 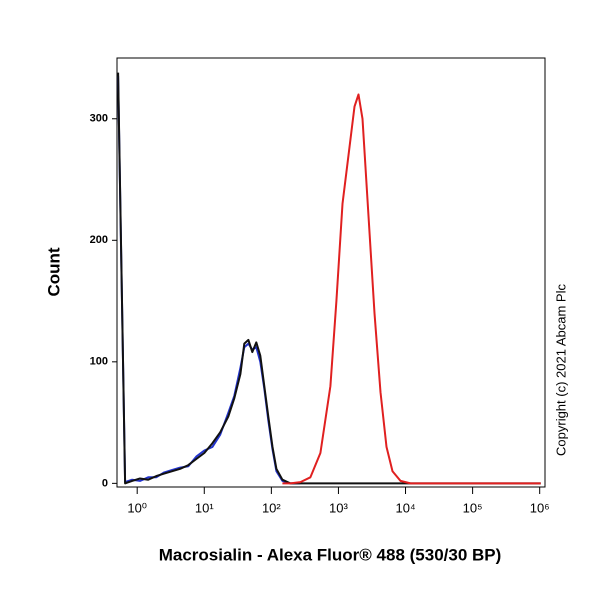 I want to click on x-tick-label: 10¹, so click(x=204, y=507).